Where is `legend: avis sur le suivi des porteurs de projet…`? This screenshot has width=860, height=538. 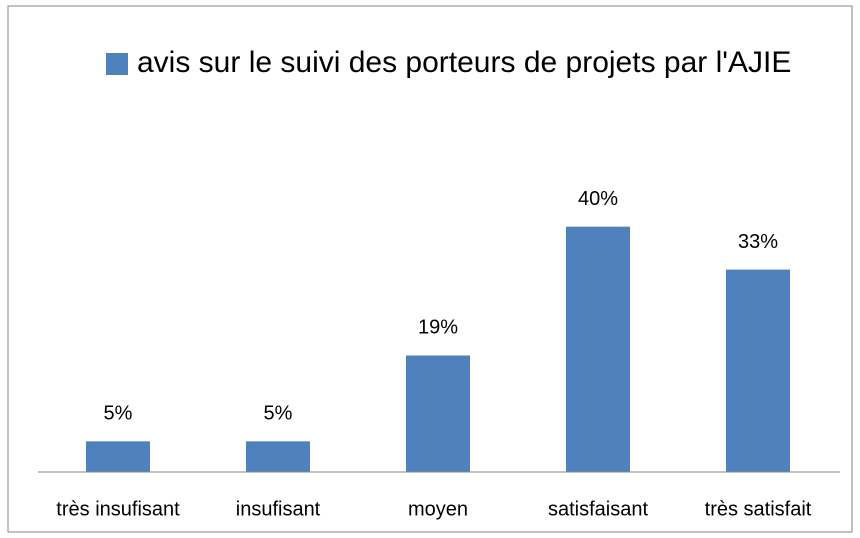
legend: avis sur le suivi des porteurs de projet… is located at coordinates (476, 63).